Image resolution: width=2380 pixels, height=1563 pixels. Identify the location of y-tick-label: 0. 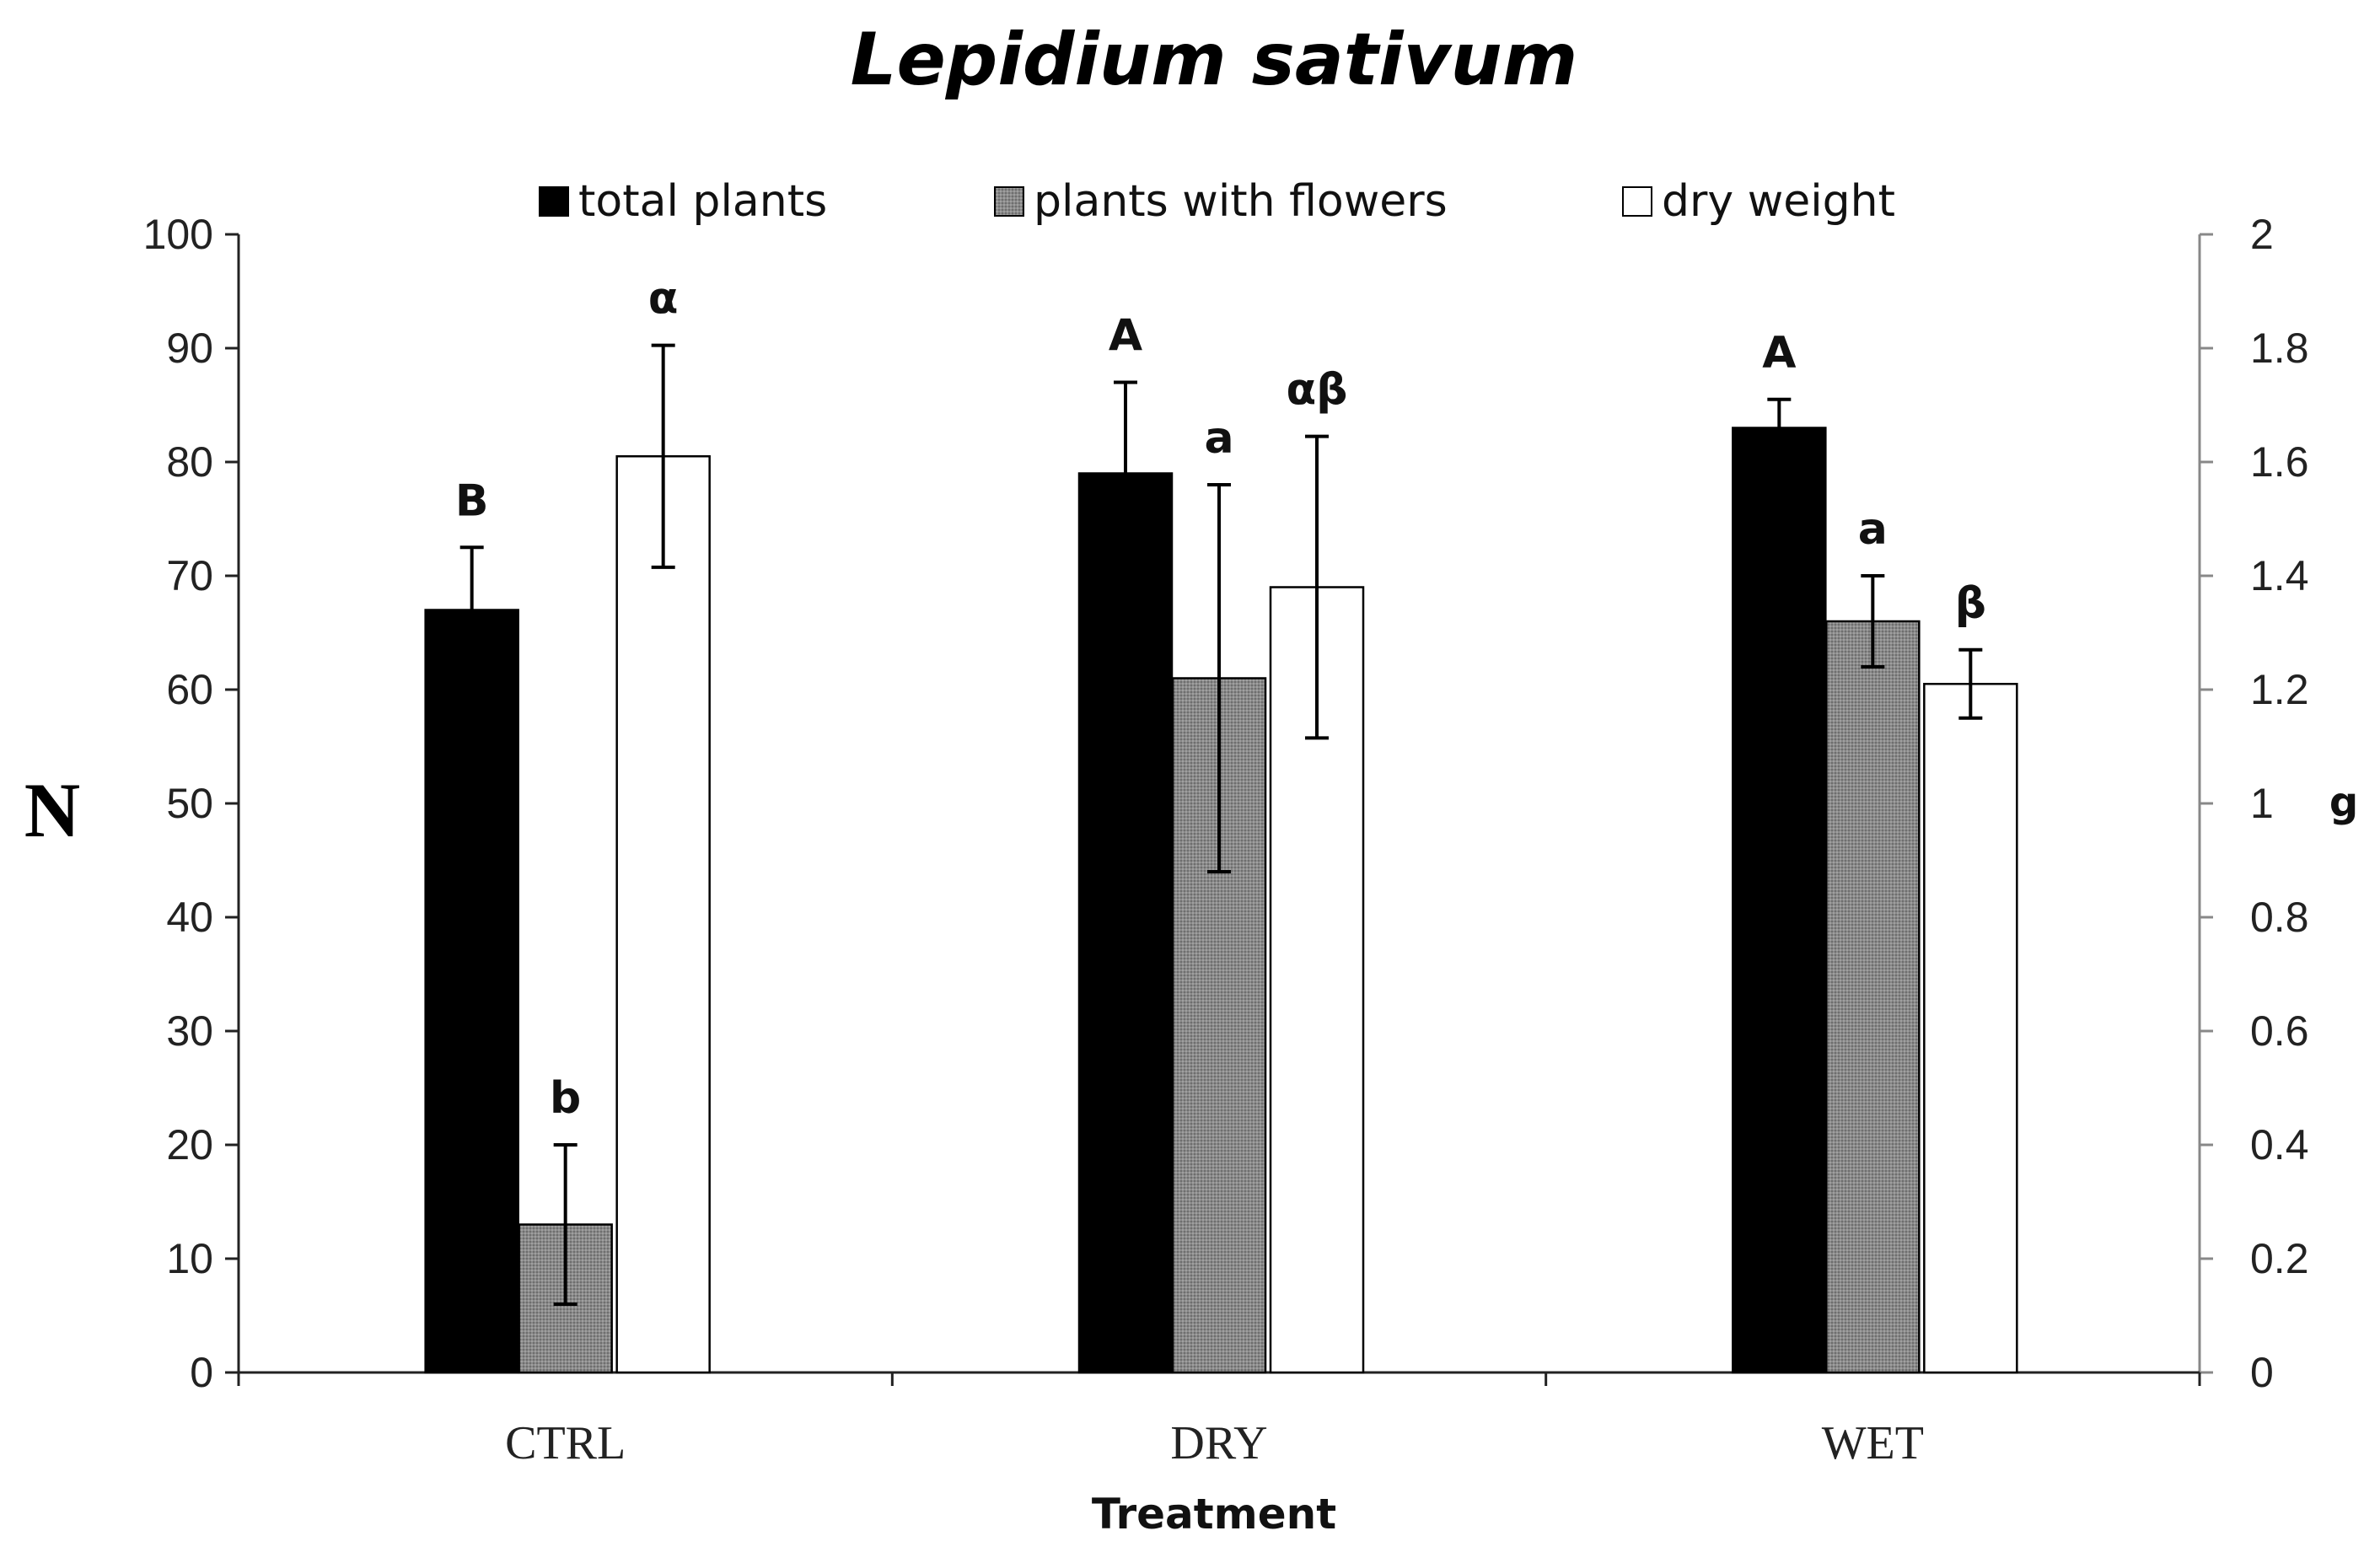
(201, 1373).